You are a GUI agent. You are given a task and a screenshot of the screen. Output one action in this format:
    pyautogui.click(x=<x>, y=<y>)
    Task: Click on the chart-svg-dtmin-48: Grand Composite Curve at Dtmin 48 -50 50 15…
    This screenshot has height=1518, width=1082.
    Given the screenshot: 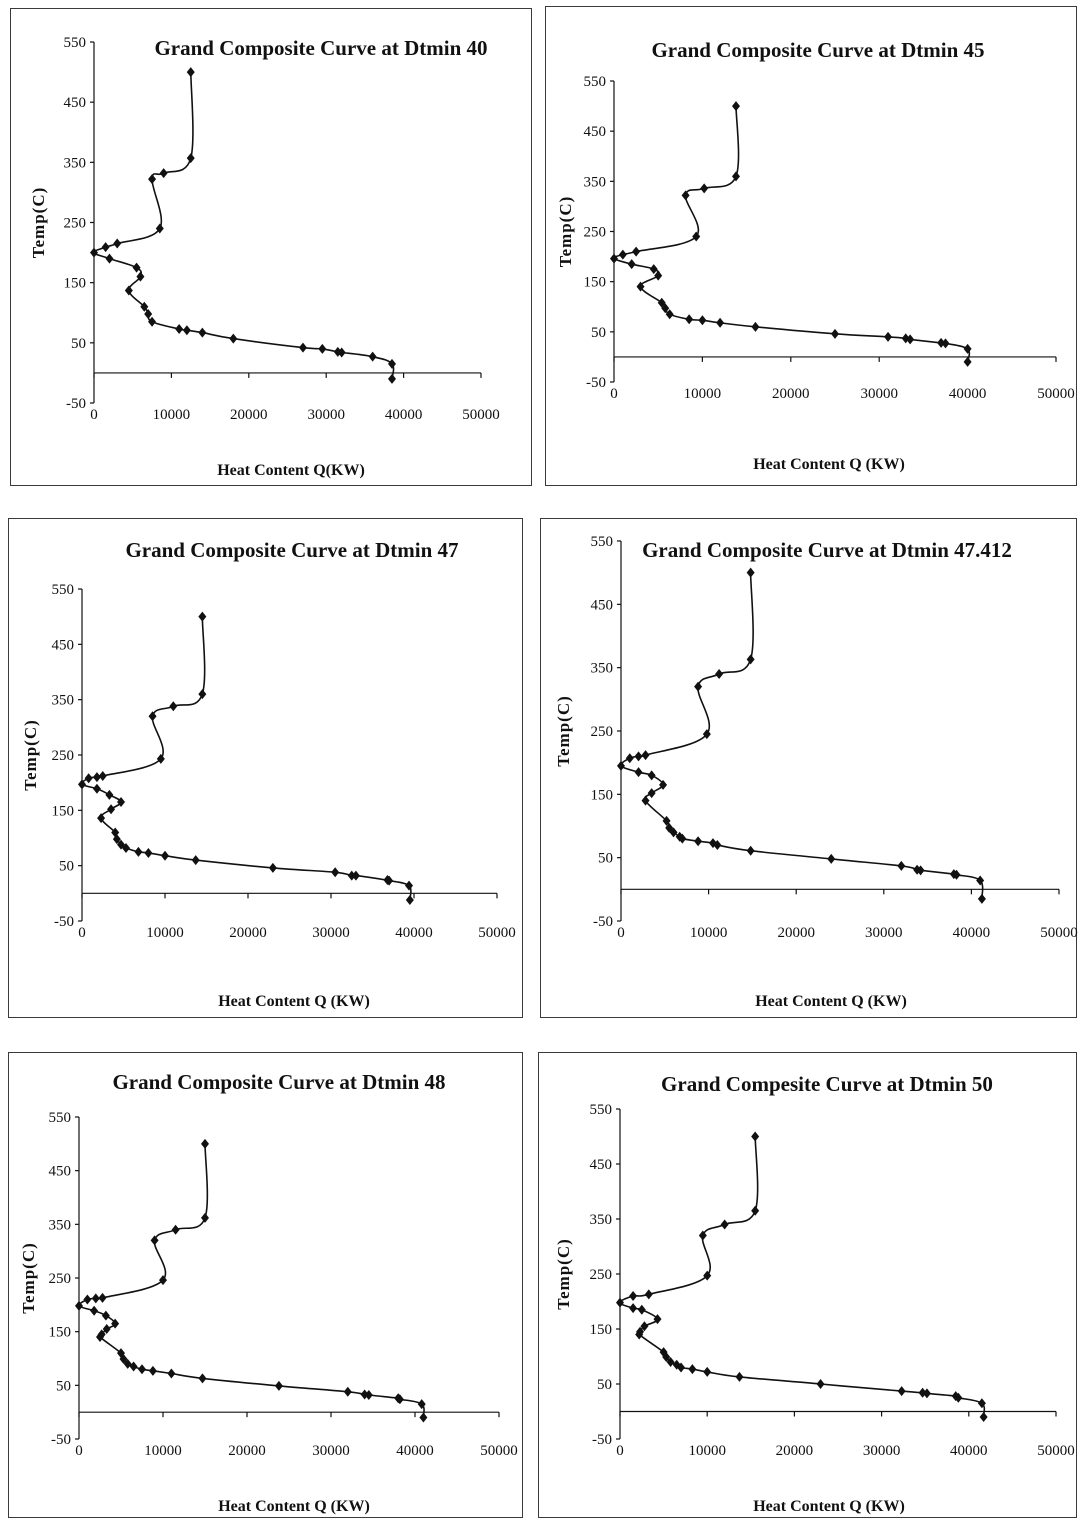 What is the action you would take?
    pyautogui.click(x=268, y=1292)
    